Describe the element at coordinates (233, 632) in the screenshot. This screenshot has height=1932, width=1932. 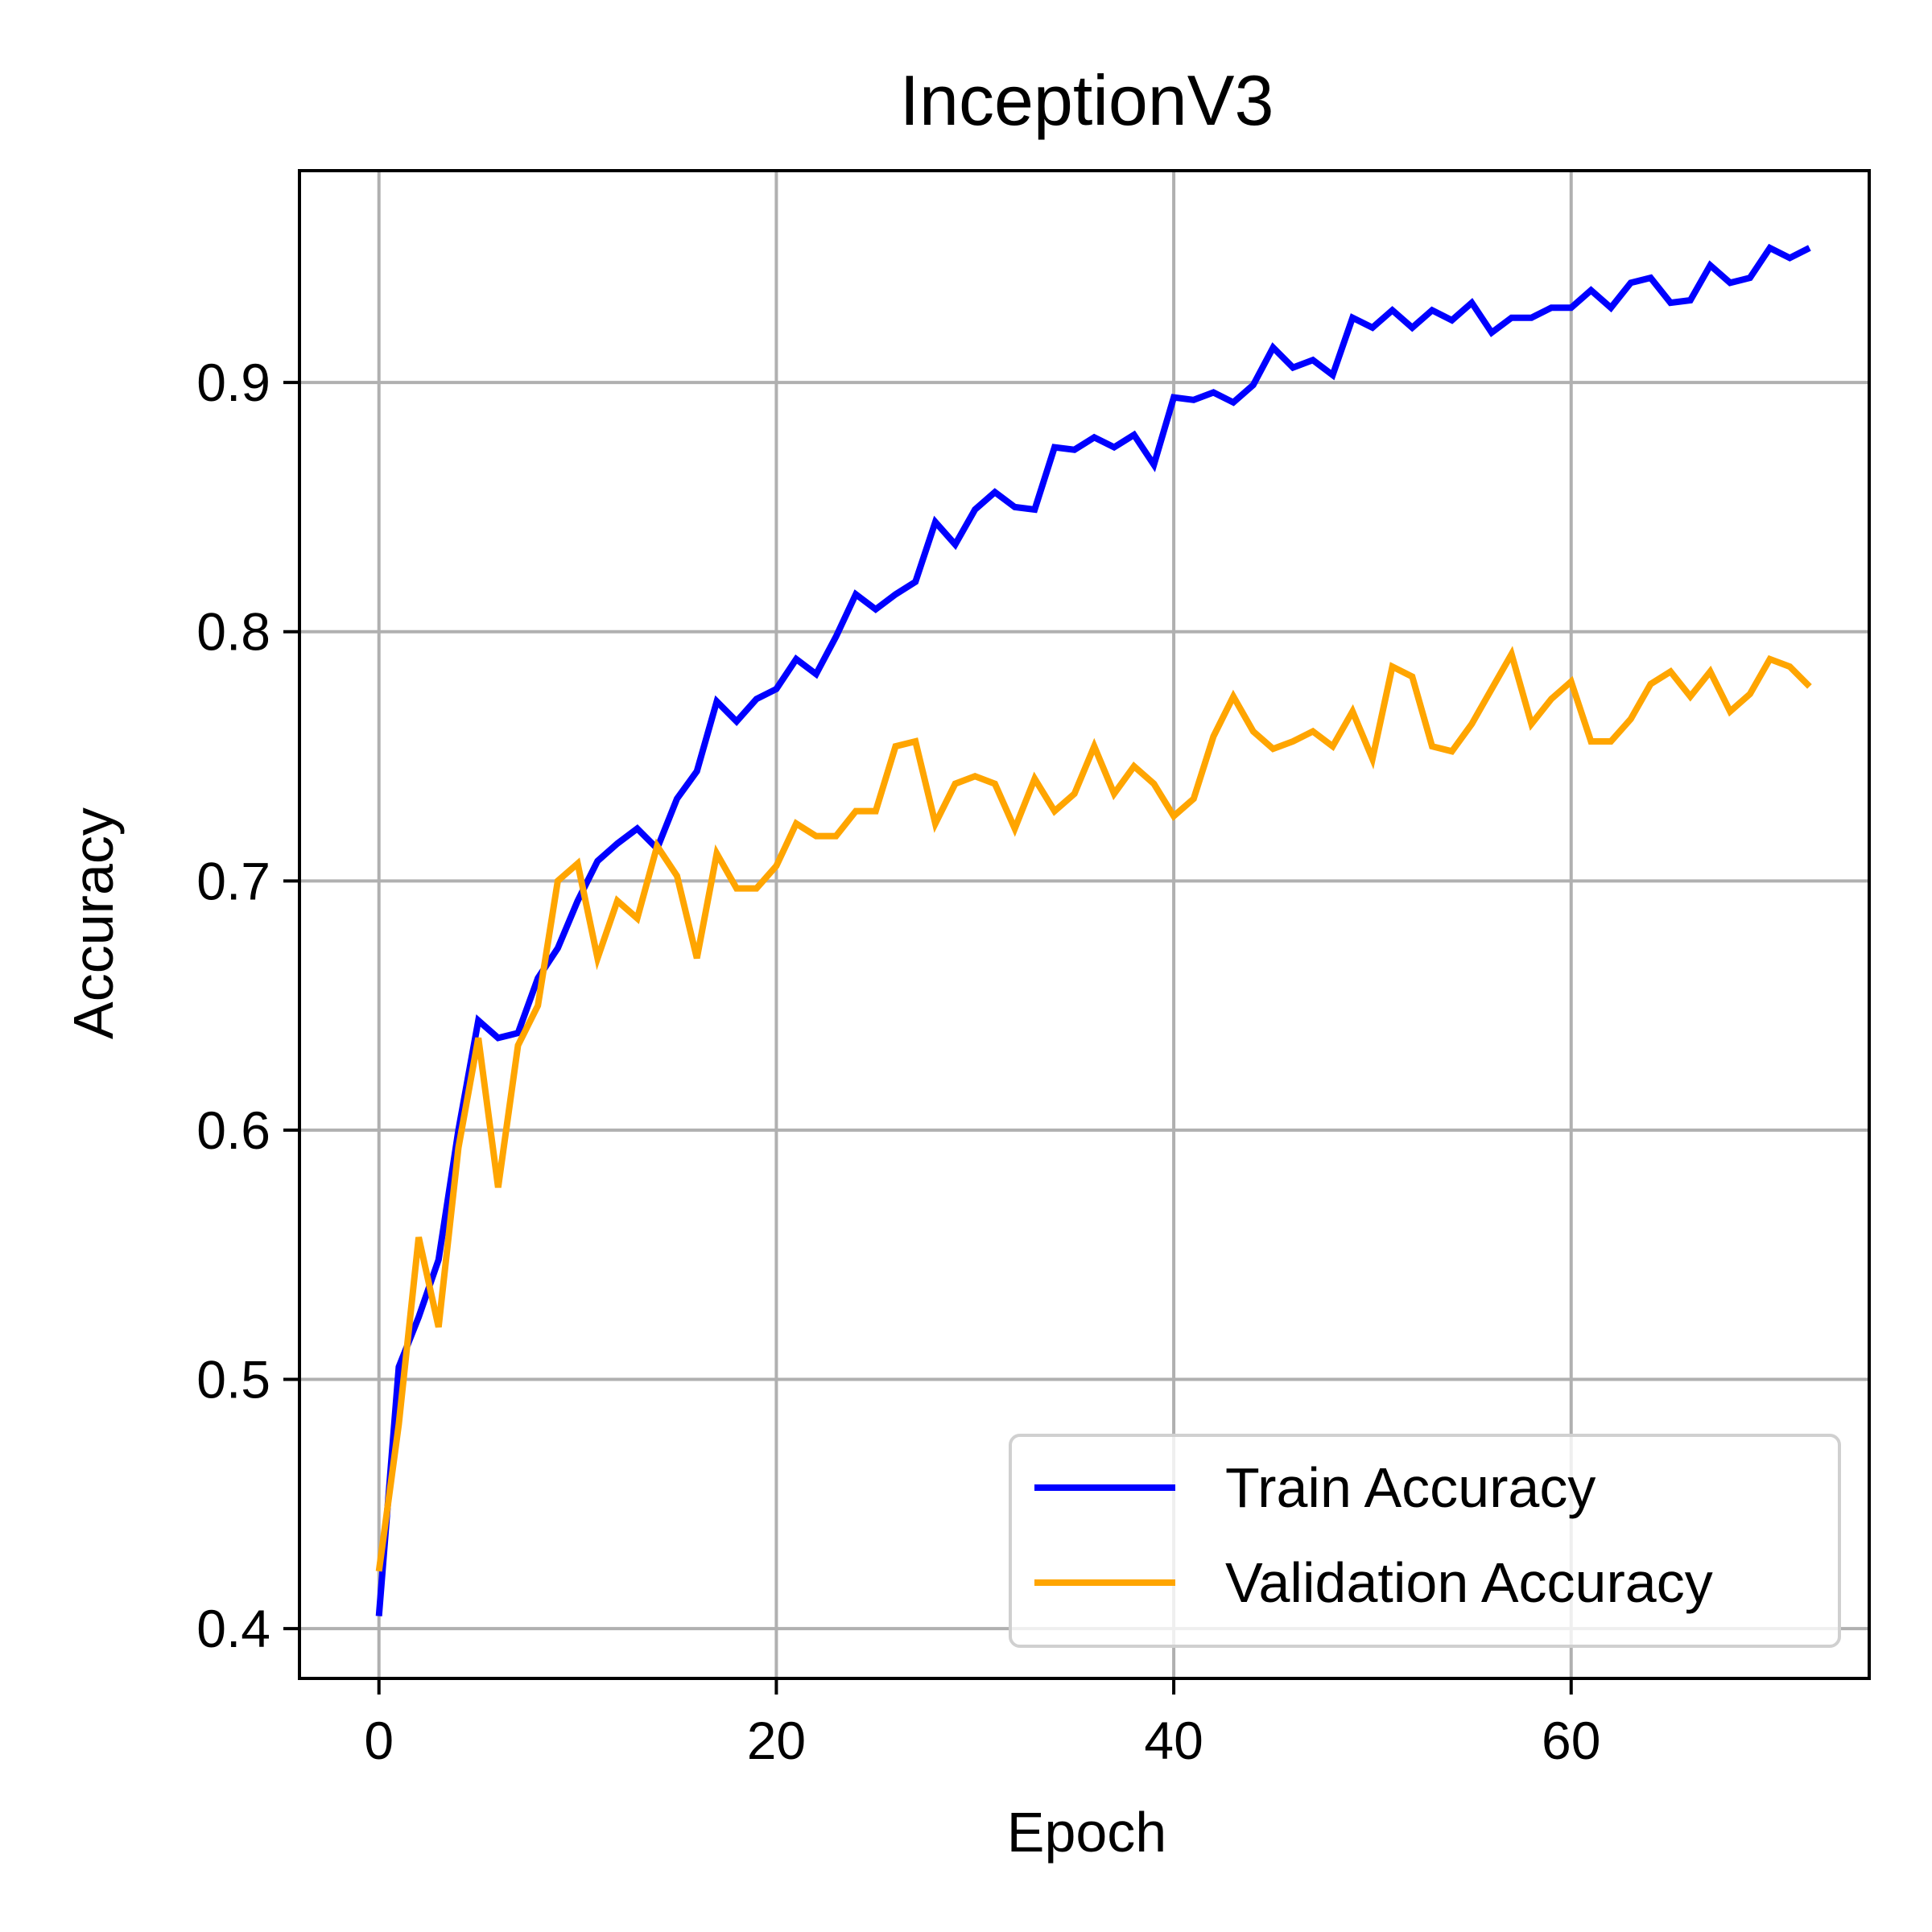
I see `y-tick-label: 0.8` at that location.